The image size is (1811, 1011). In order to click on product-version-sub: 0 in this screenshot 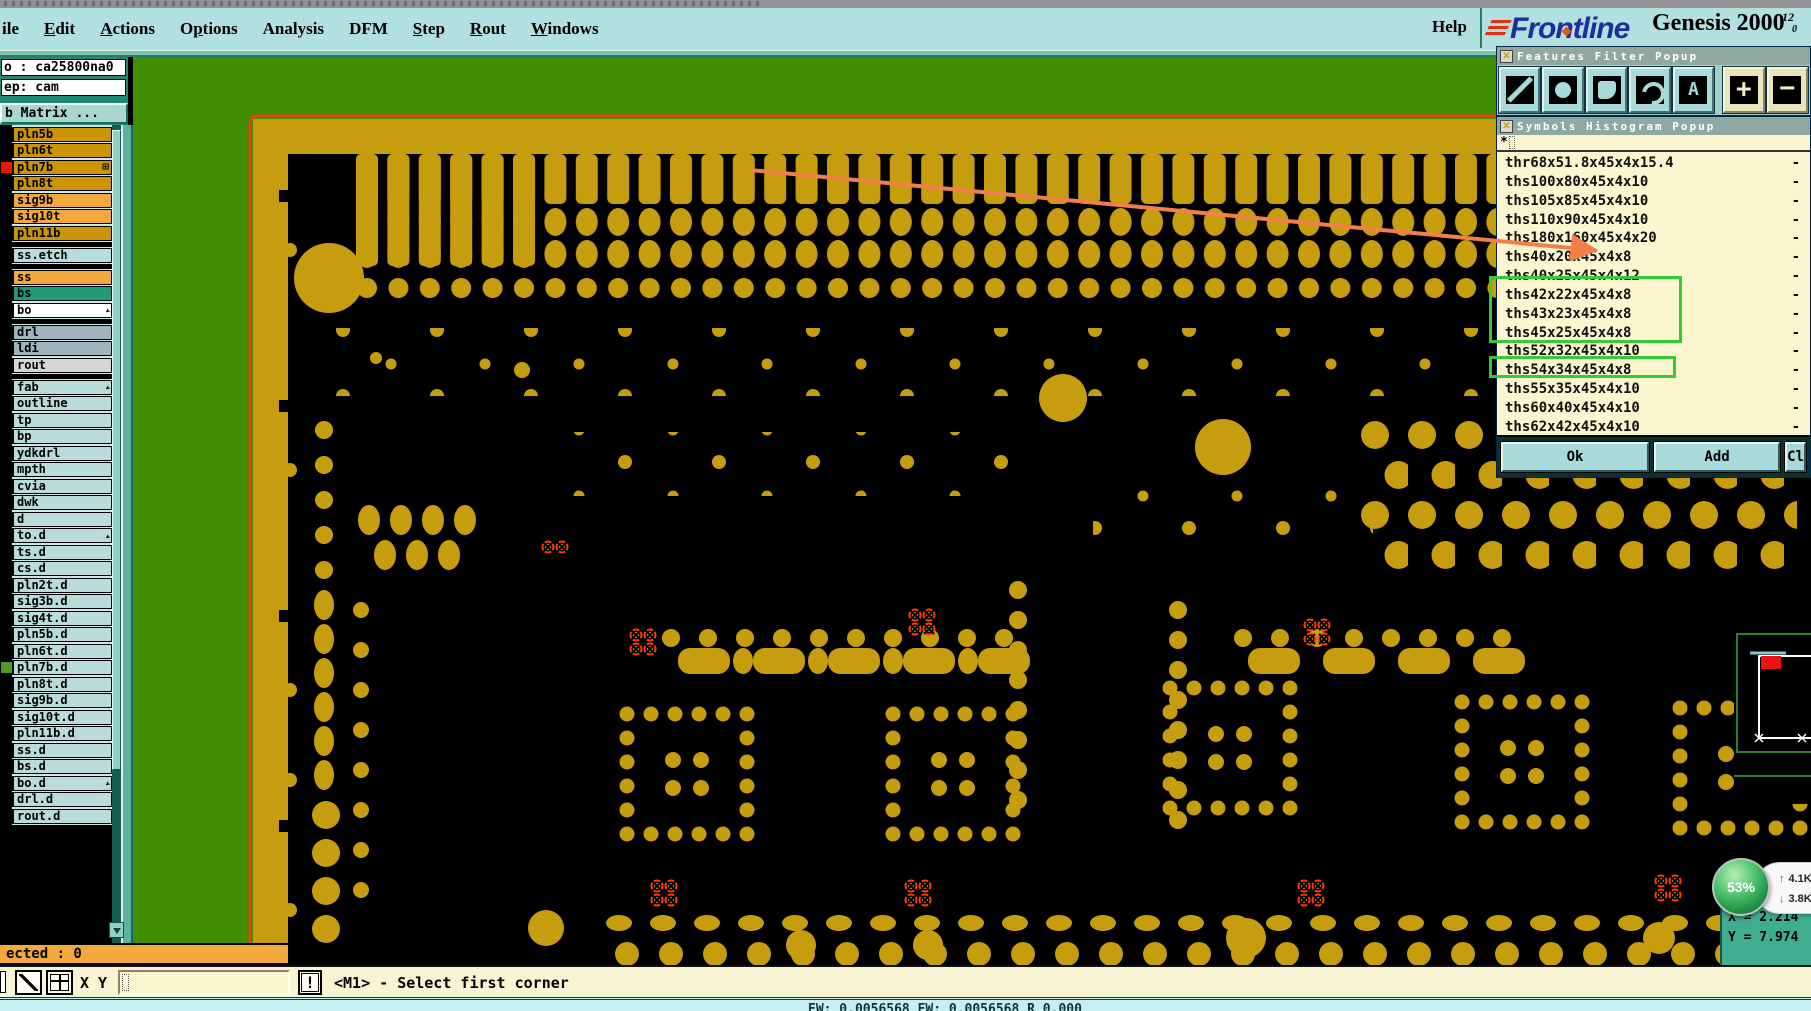, I will do `click(1794, 29)`.